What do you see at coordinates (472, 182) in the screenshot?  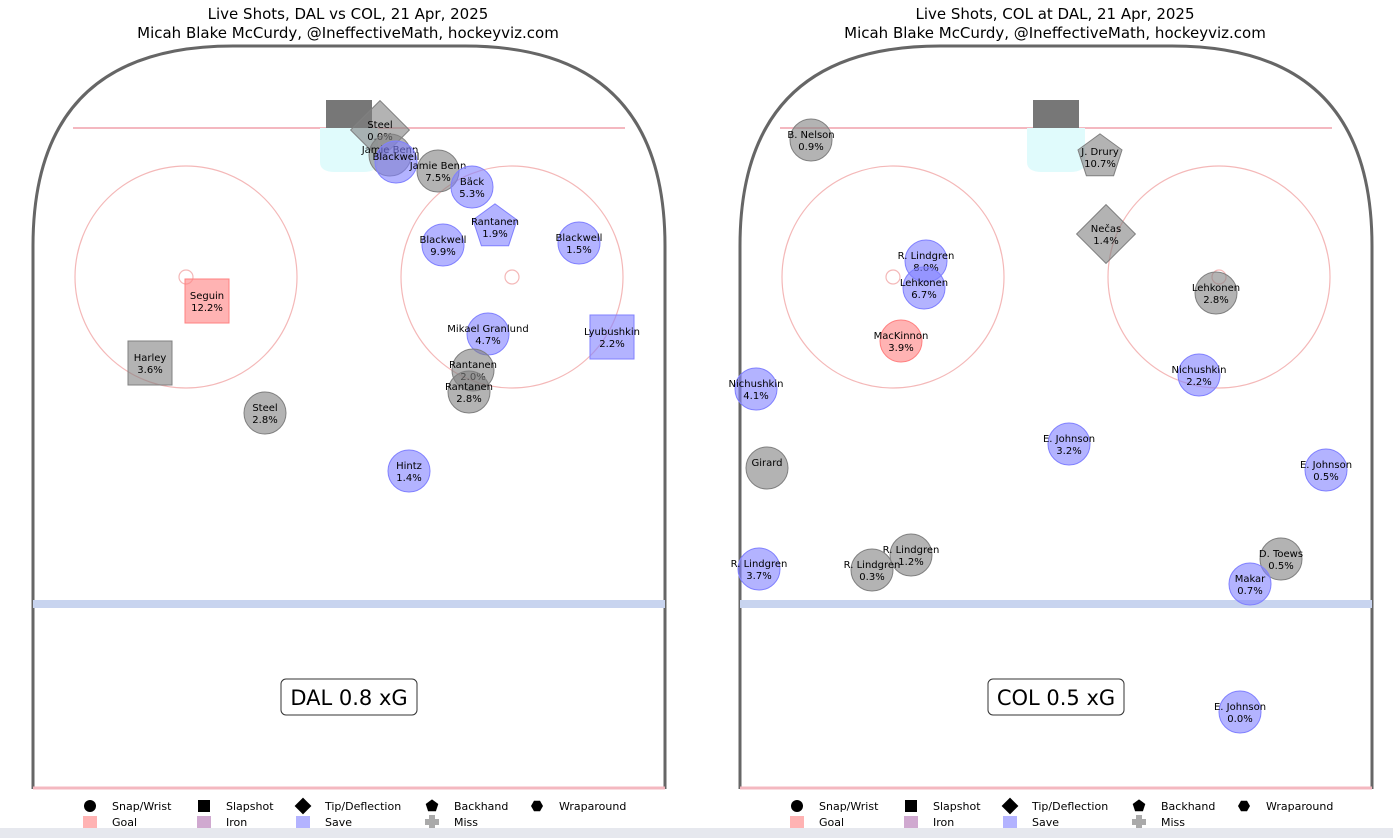 I see `shot-player-label: Bäck` at bounding box center [472, 182].